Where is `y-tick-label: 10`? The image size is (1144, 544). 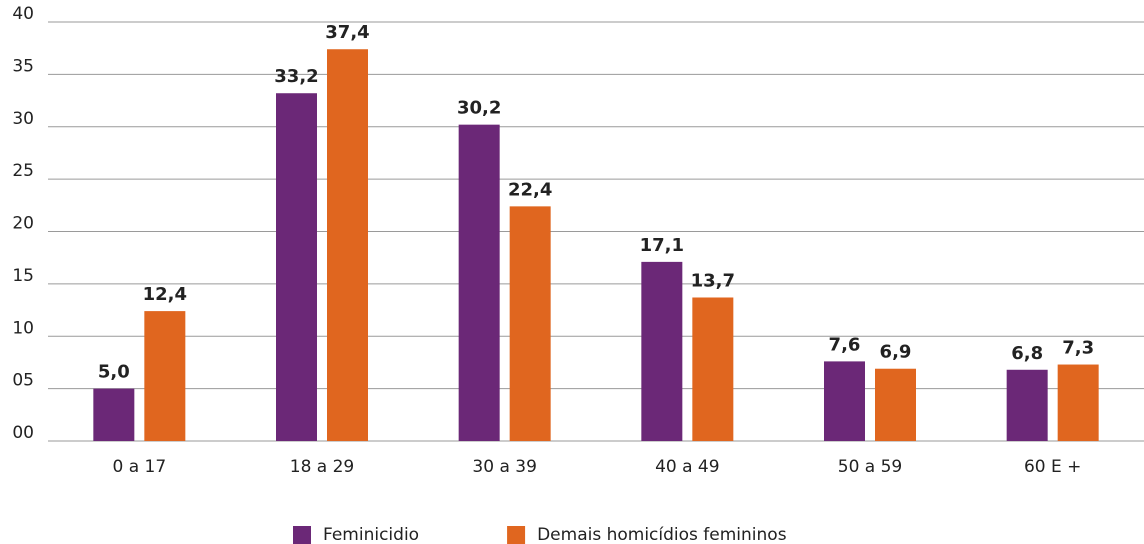
y-tick-label: 10 is located at coordinates (23, 328).